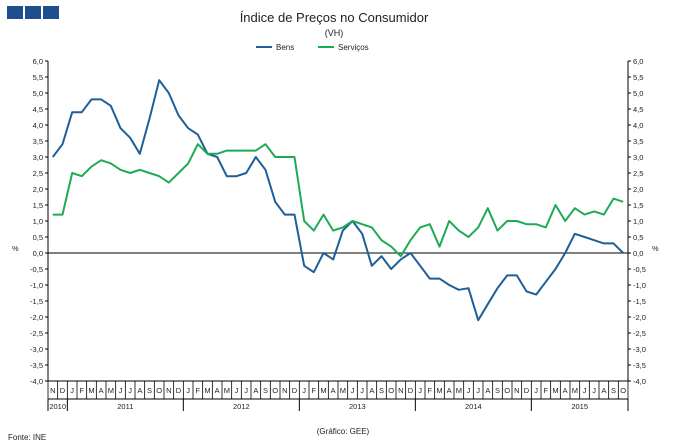  I want to click on y-tick-label-left: -2,5, so click(36, 333).